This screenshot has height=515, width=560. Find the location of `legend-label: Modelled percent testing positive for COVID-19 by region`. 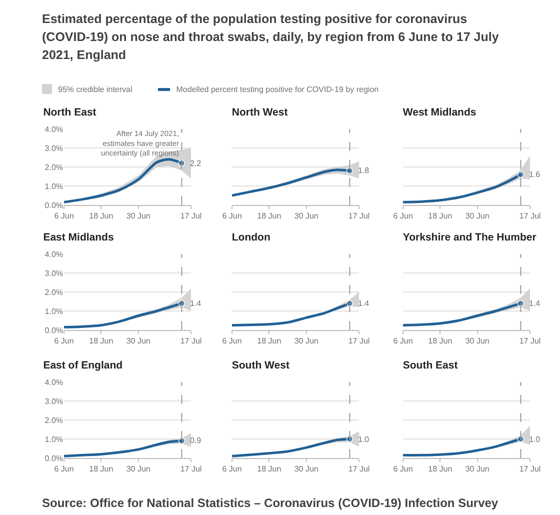

legend-label: Modelled percent testing positive for COVID-19 by region is located at coordinates (277, 89).